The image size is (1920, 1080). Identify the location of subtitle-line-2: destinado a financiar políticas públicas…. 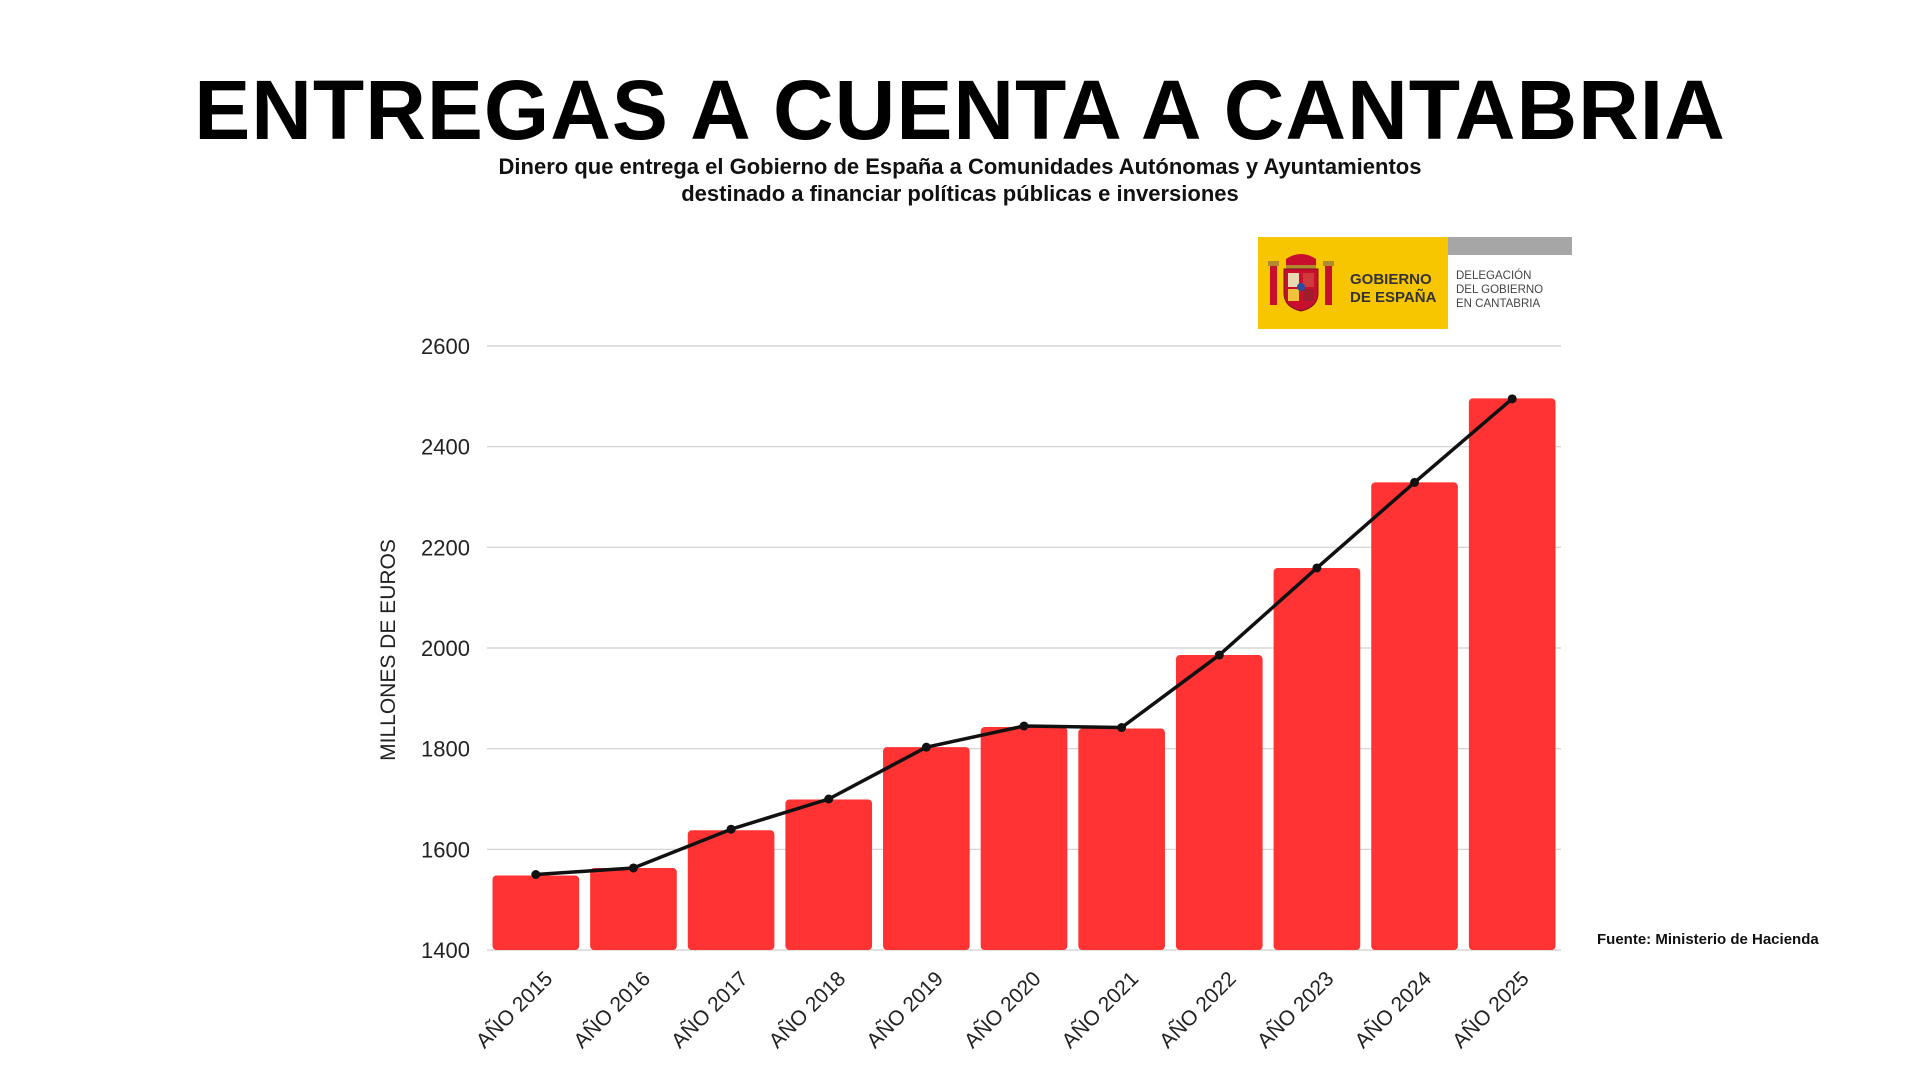
(960, 193).